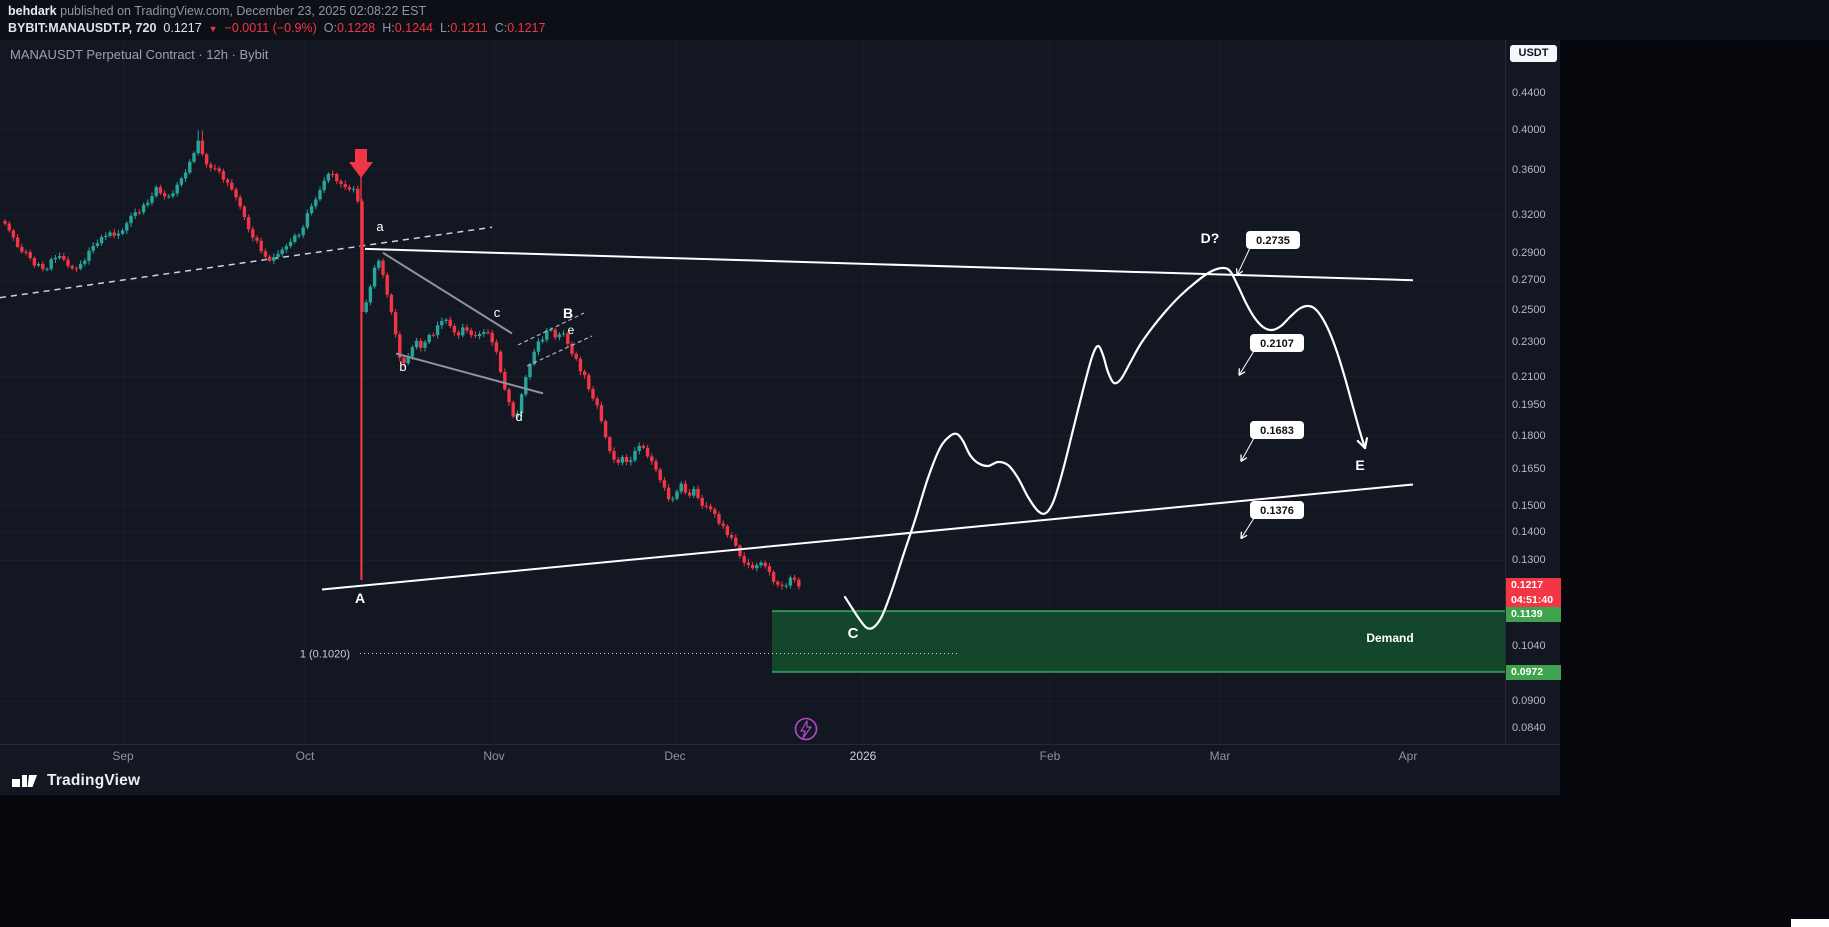 Image resolution: width=1829 pixels, height=927 pixels. I want to click on time-tick: Sep, so click(123, 756).